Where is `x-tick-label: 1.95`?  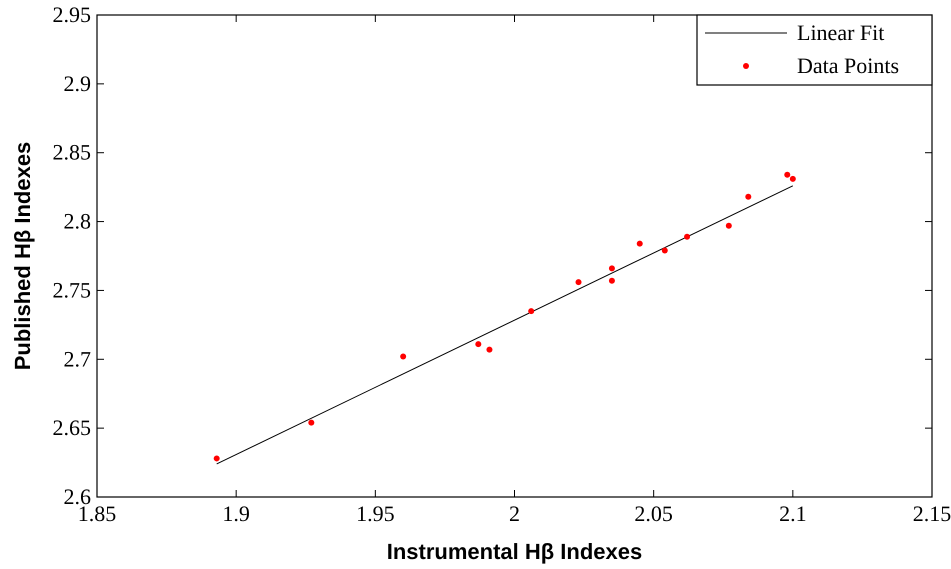
x-tick-label: 1.95 is located at coordinates (375, 513).